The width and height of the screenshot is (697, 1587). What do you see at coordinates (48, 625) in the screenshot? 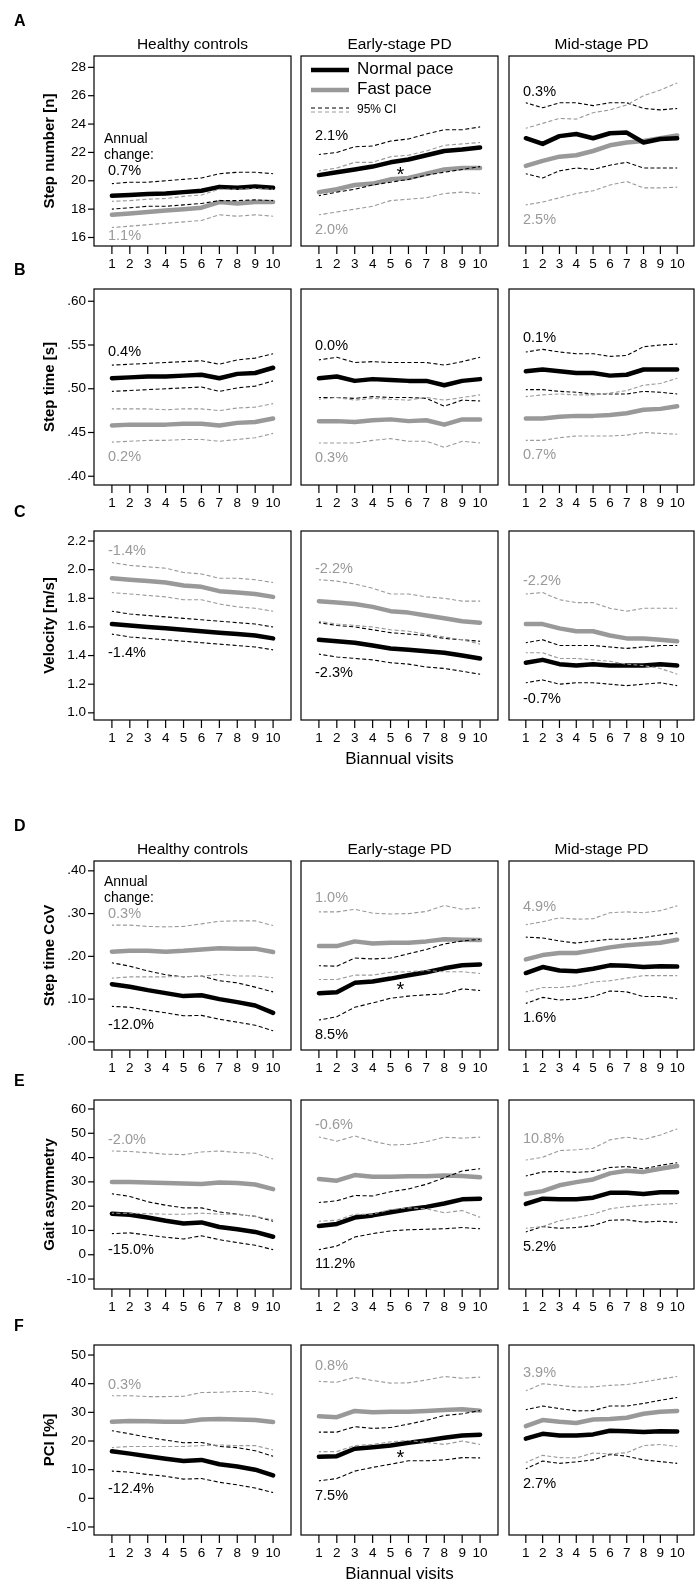
I see `y-axis-title: Velocity [m/s]` at bounding box center [48, 625].